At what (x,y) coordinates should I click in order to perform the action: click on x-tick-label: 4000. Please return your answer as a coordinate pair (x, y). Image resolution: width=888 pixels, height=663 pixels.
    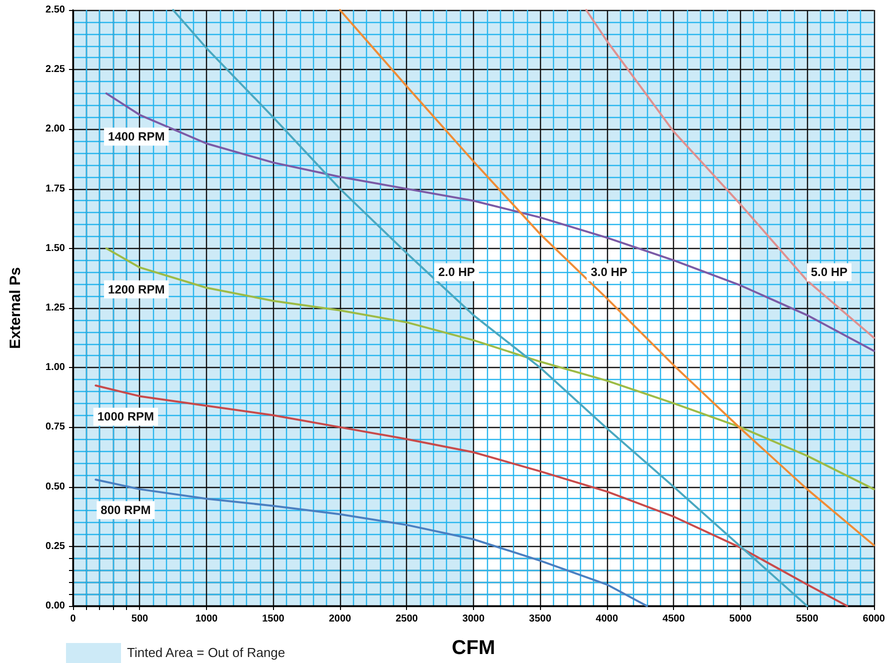
    Looking at the image, I should click on (607, 619).